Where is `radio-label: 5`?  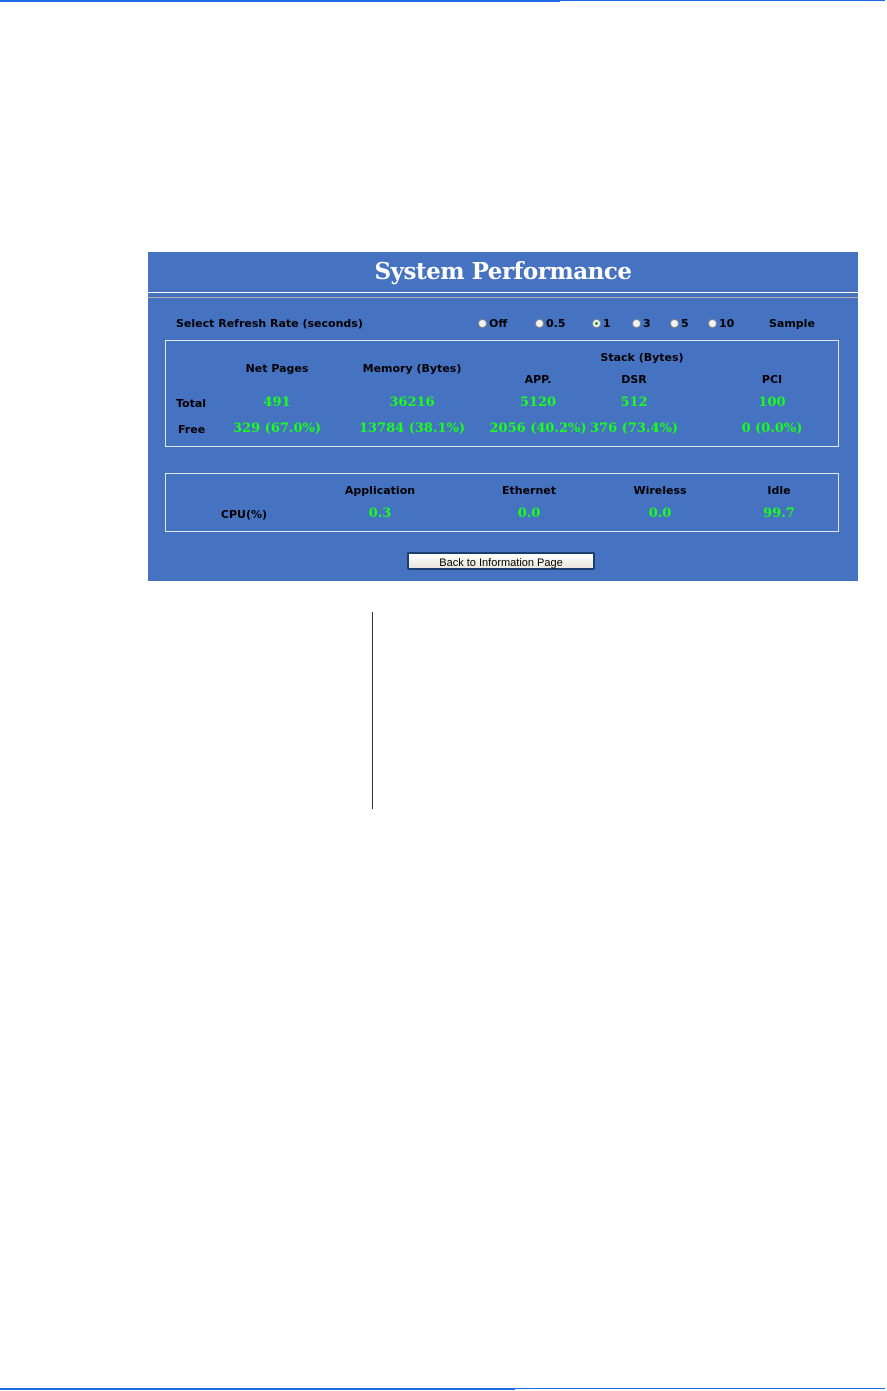 radio-label: 5 is located at coordinates (685, 323).